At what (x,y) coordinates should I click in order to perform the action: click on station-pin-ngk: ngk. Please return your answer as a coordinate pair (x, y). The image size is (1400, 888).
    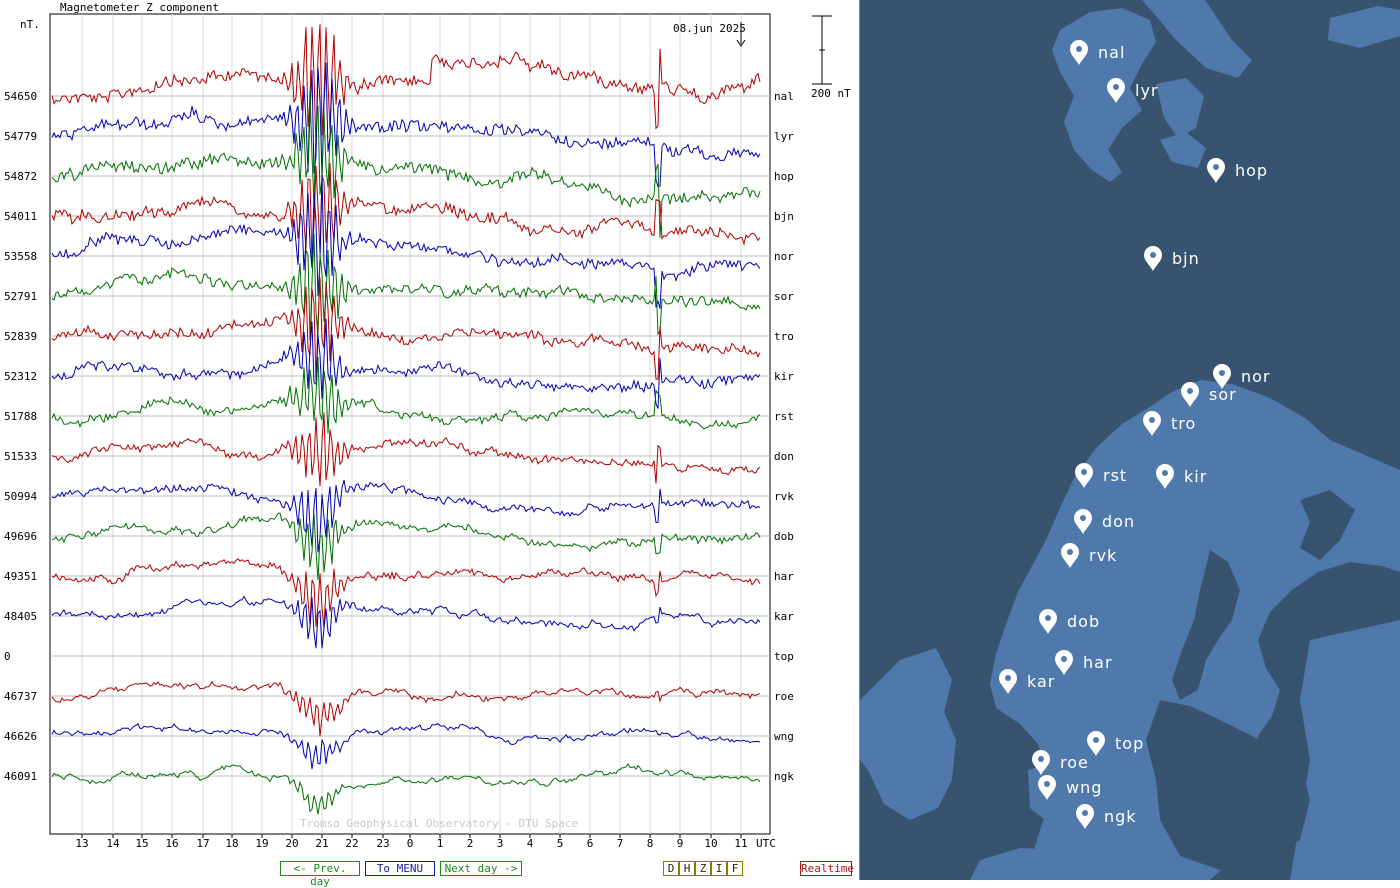
    Looking at the image, I should click on (1106, 816).